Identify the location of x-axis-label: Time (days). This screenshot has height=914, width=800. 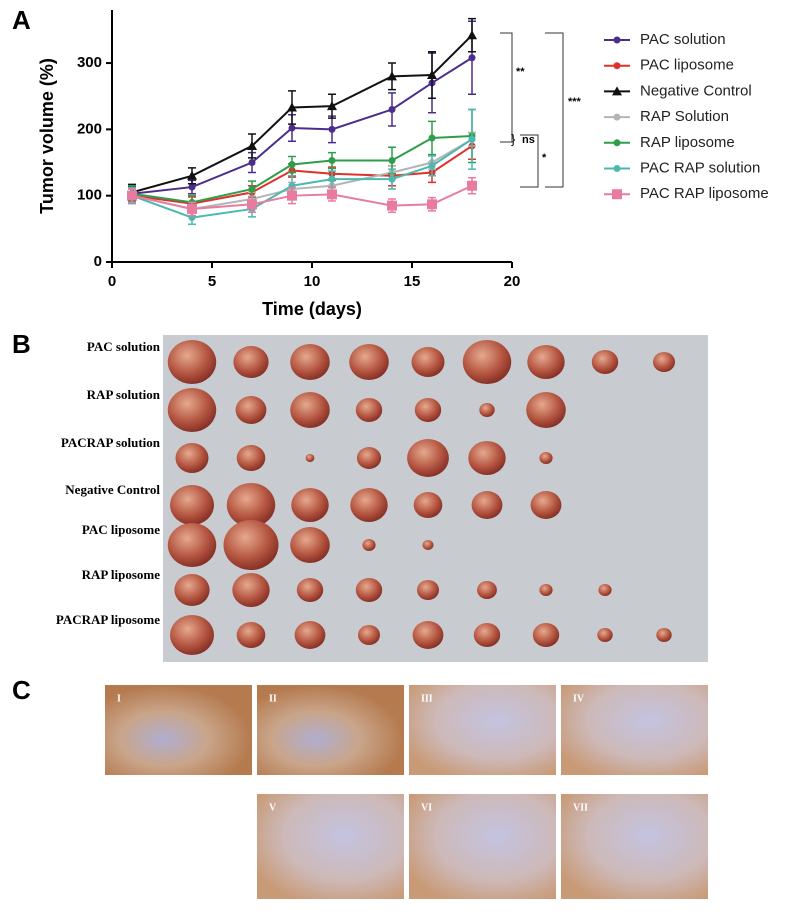
(312, 309).